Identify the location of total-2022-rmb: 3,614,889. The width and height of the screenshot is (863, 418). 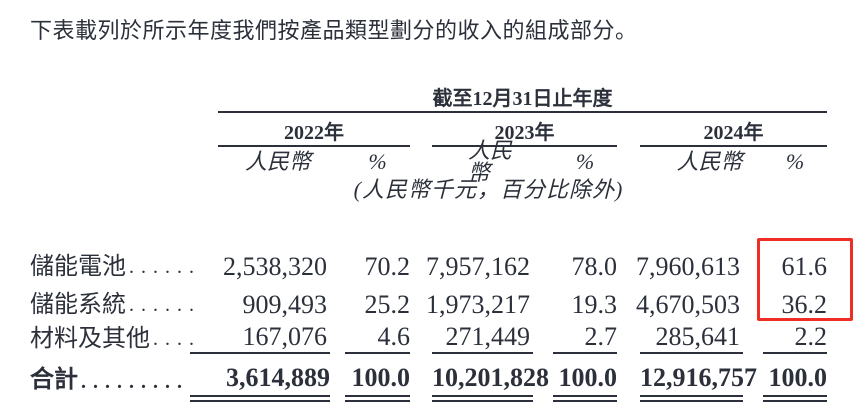
(260, 383).